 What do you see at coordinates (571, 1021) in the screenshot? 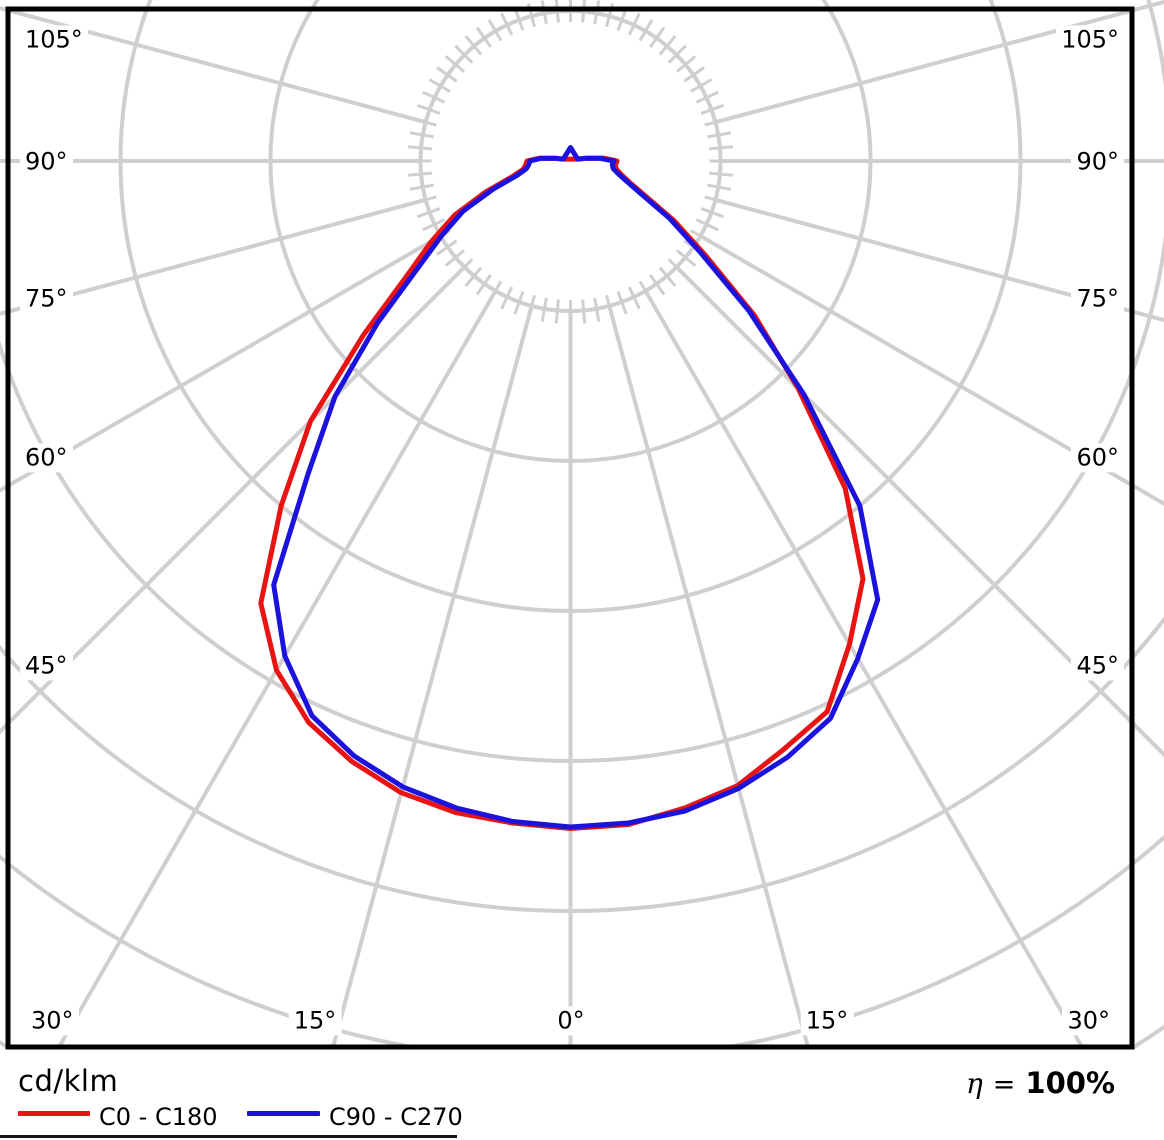
I see `angle-label: 0°` at bounding box center [571, 1021].